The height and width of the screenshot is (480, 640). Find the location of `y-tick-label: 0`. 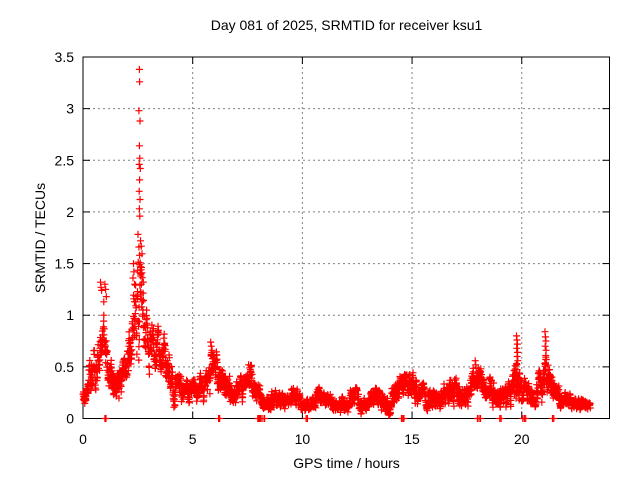

y-tick-label: 0 is located at coordinates (70, 419).